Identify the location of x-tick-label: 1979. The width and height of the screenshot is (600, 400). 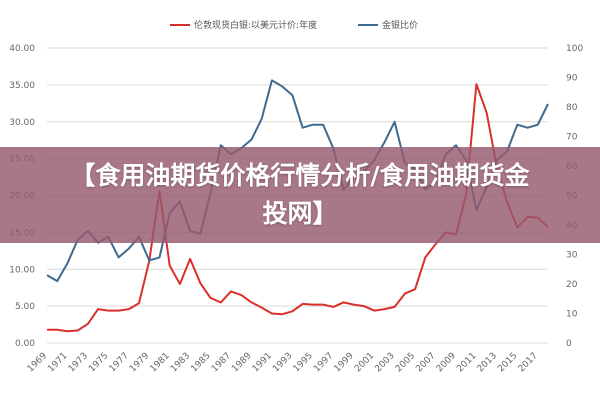
(139, 362).